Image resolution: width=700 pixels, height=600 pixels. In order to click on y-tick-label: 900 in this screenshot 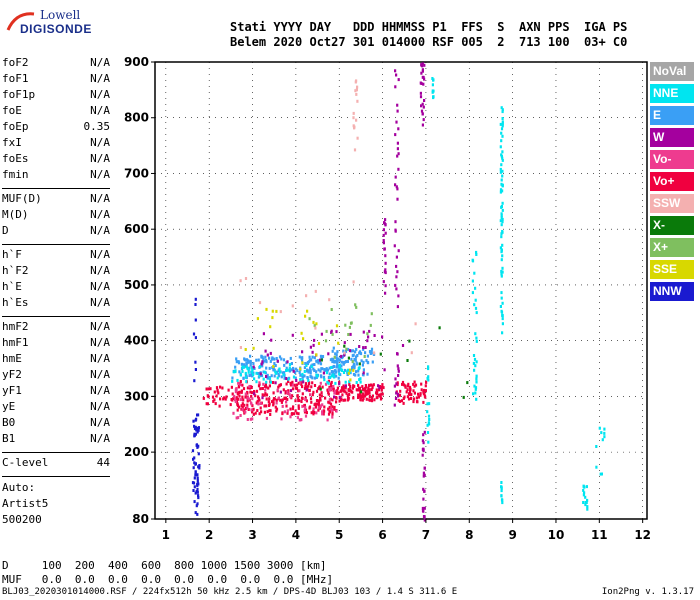, I will do `click(136, 62)`.